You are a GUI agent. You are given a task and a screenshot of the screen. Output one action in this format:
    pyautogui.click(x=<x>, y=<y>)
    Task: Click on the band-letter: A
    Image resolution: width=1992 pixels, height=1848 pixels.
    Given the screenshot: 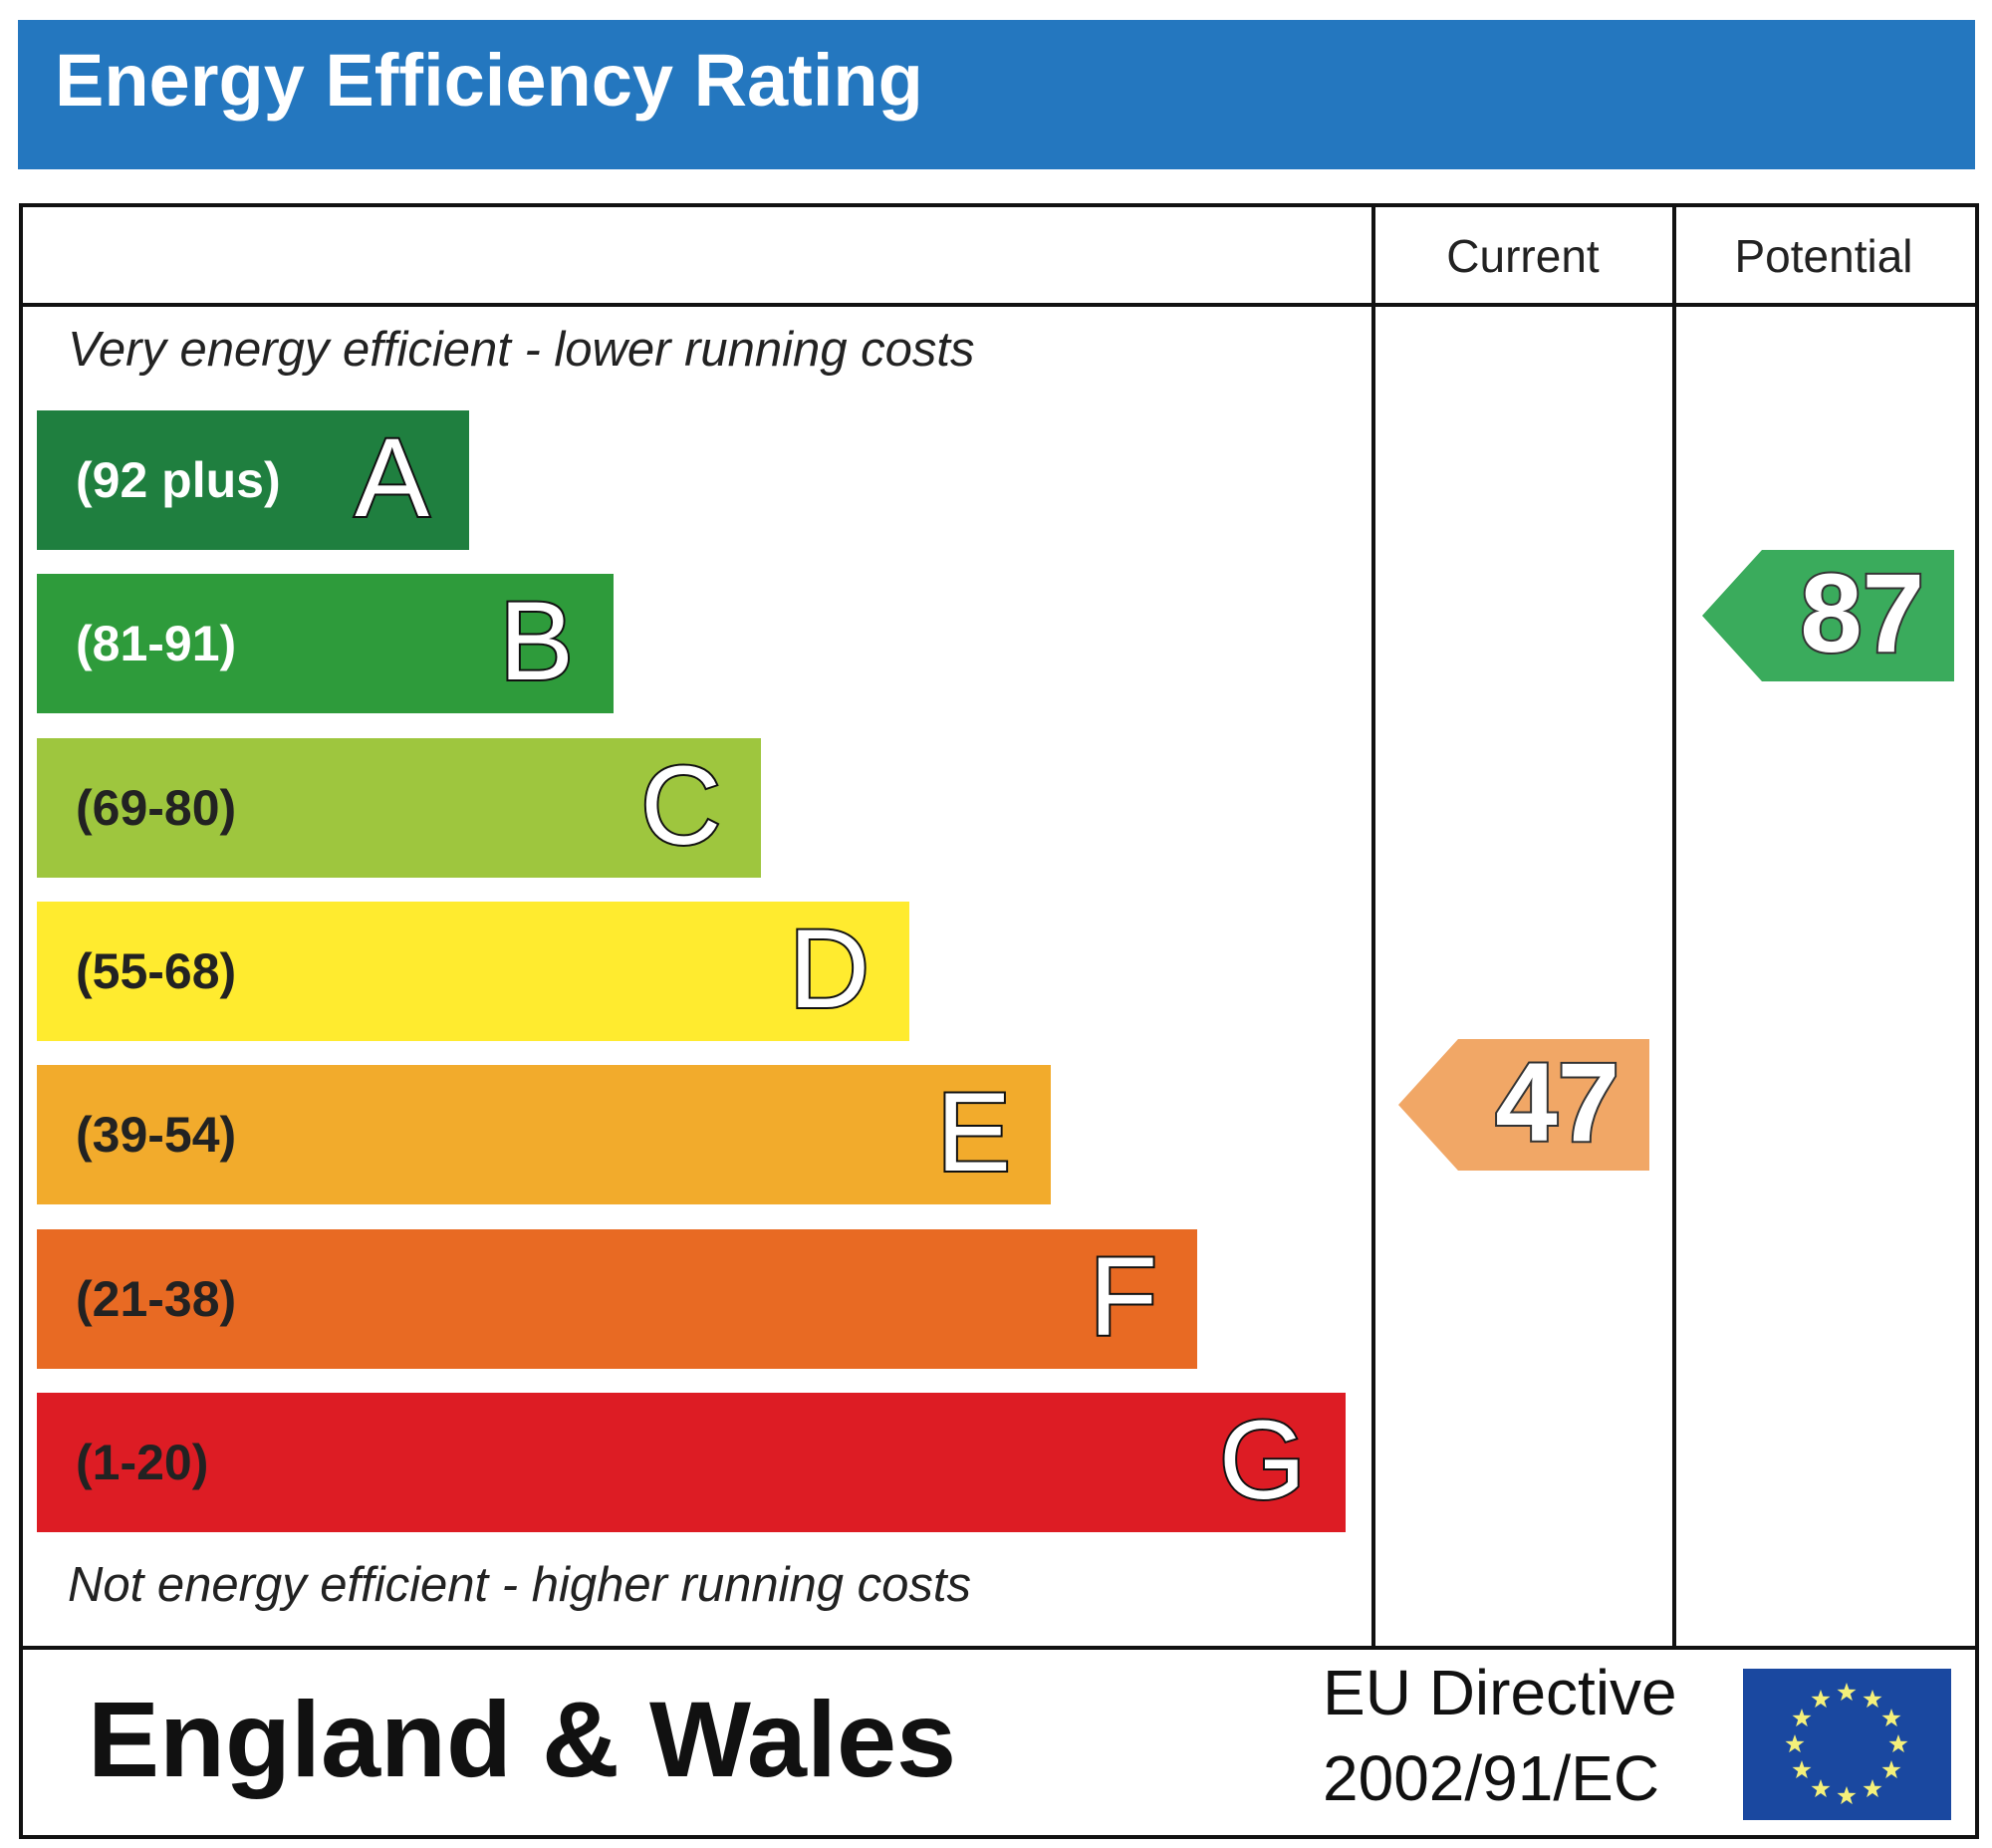 What is the action you would take?
    pyautogui.click(x=392, y=478)
    